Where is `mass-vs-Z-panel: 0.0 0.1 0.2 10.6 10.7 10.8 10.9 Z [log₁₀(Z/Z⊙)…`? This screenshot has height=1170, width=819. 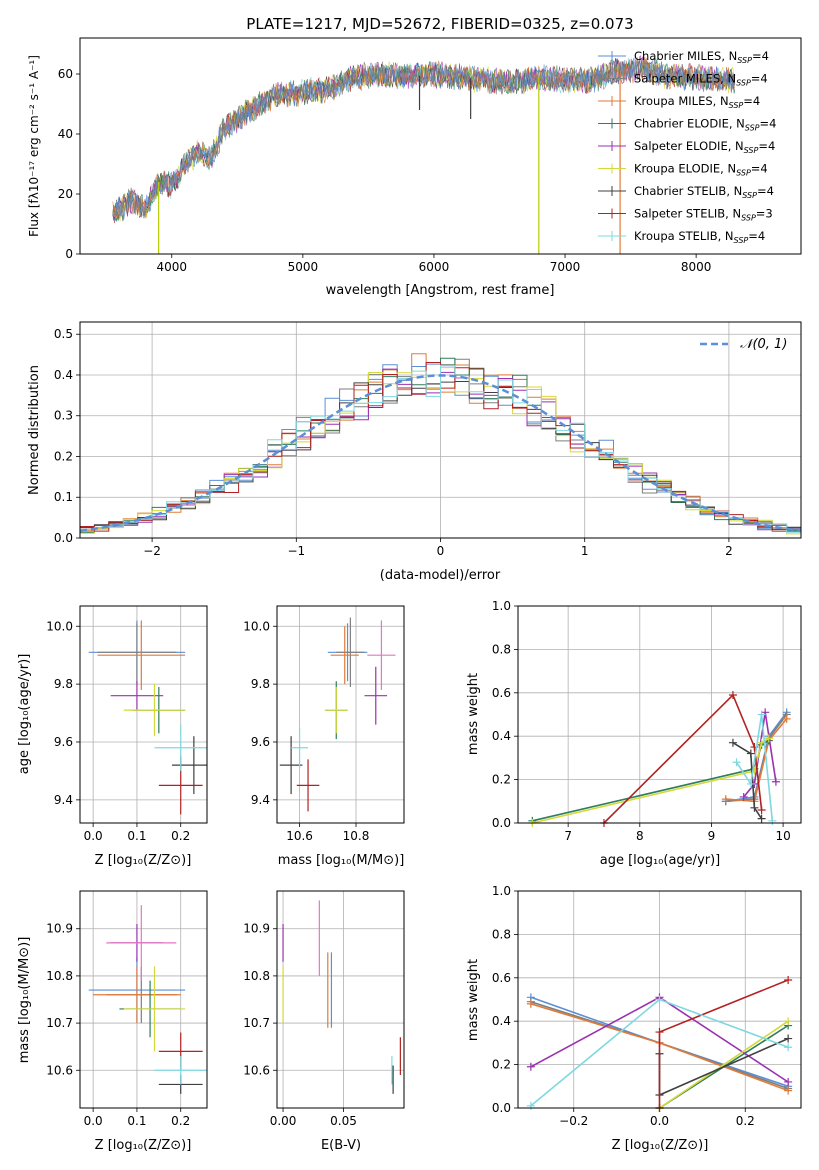
mass-vs-Z-panel: 0.0 0.1 0.2 10.6 10.7 10.8 10.9 Z [log₁₀(Z/Z⊙)… is located at coordinates (112, 1021).